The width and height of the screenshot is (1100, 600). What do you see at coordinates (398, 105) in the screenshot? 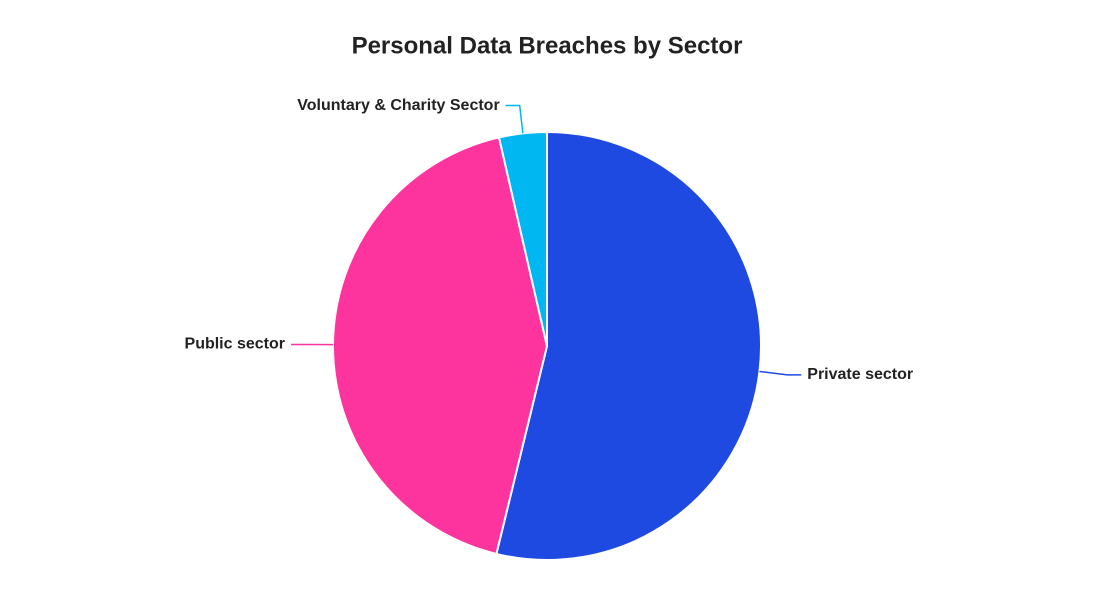
I see `slice-label: Voluntary & Charity Sector` at bounding box center [398, 105].